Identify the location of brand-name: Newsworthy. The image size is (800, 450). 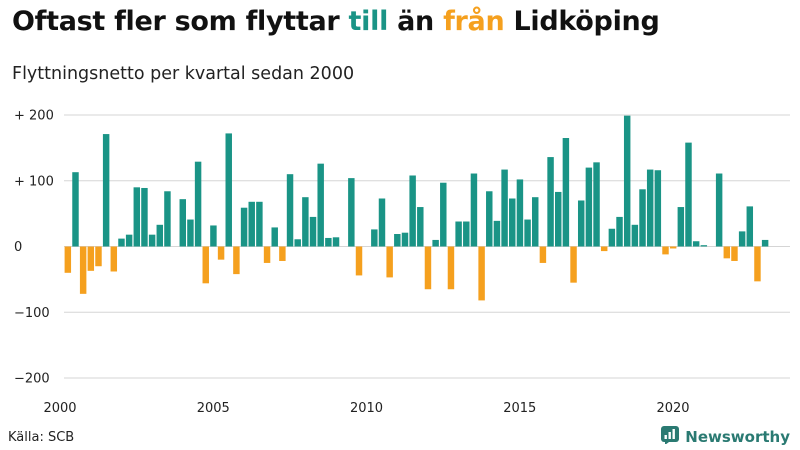
(737, 437).